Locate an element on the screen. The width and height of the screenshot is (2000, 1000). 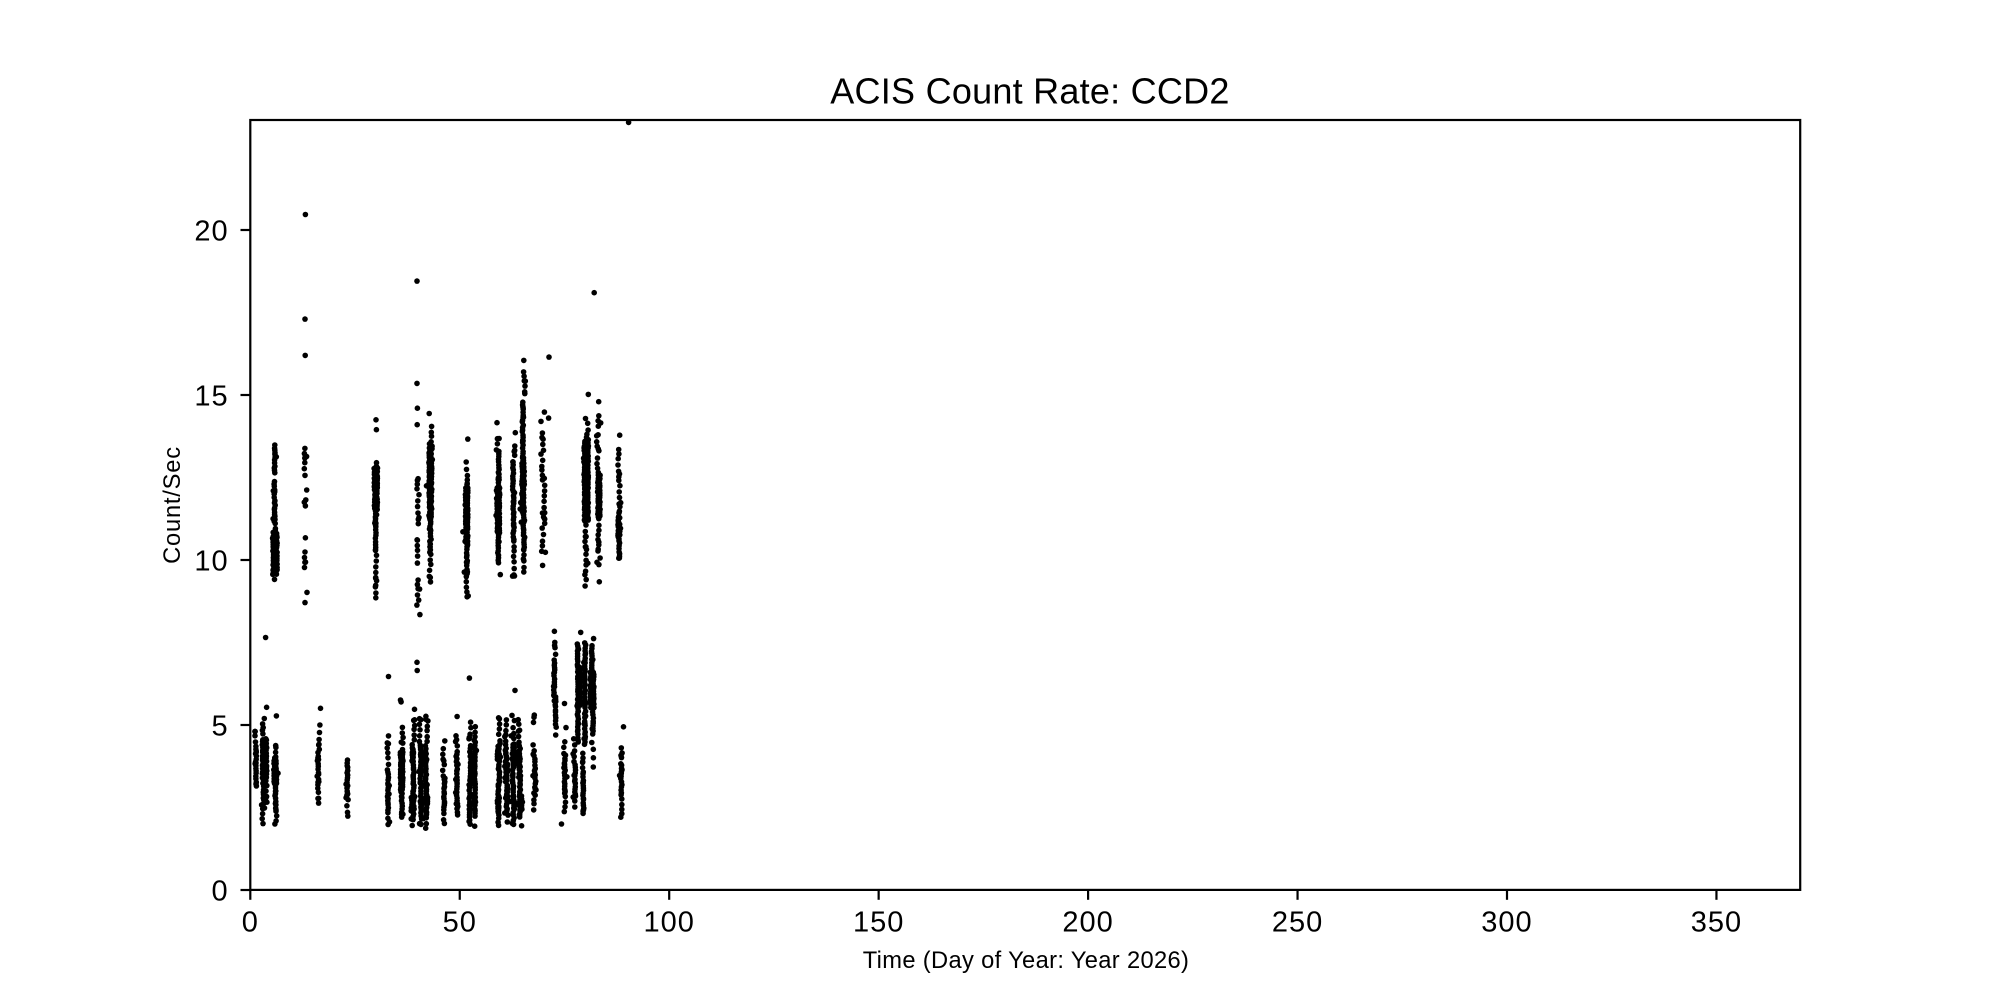
svg-text: 250 is located at coordinates (1297, 923).